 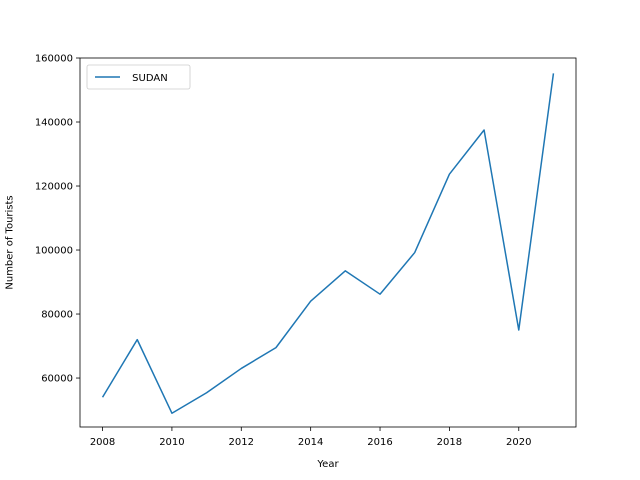 What do you see at coordinates (10, 242) in the screenshot?
I see `y-axis-title: Number of Tourists` at bounding box center [10, 242].